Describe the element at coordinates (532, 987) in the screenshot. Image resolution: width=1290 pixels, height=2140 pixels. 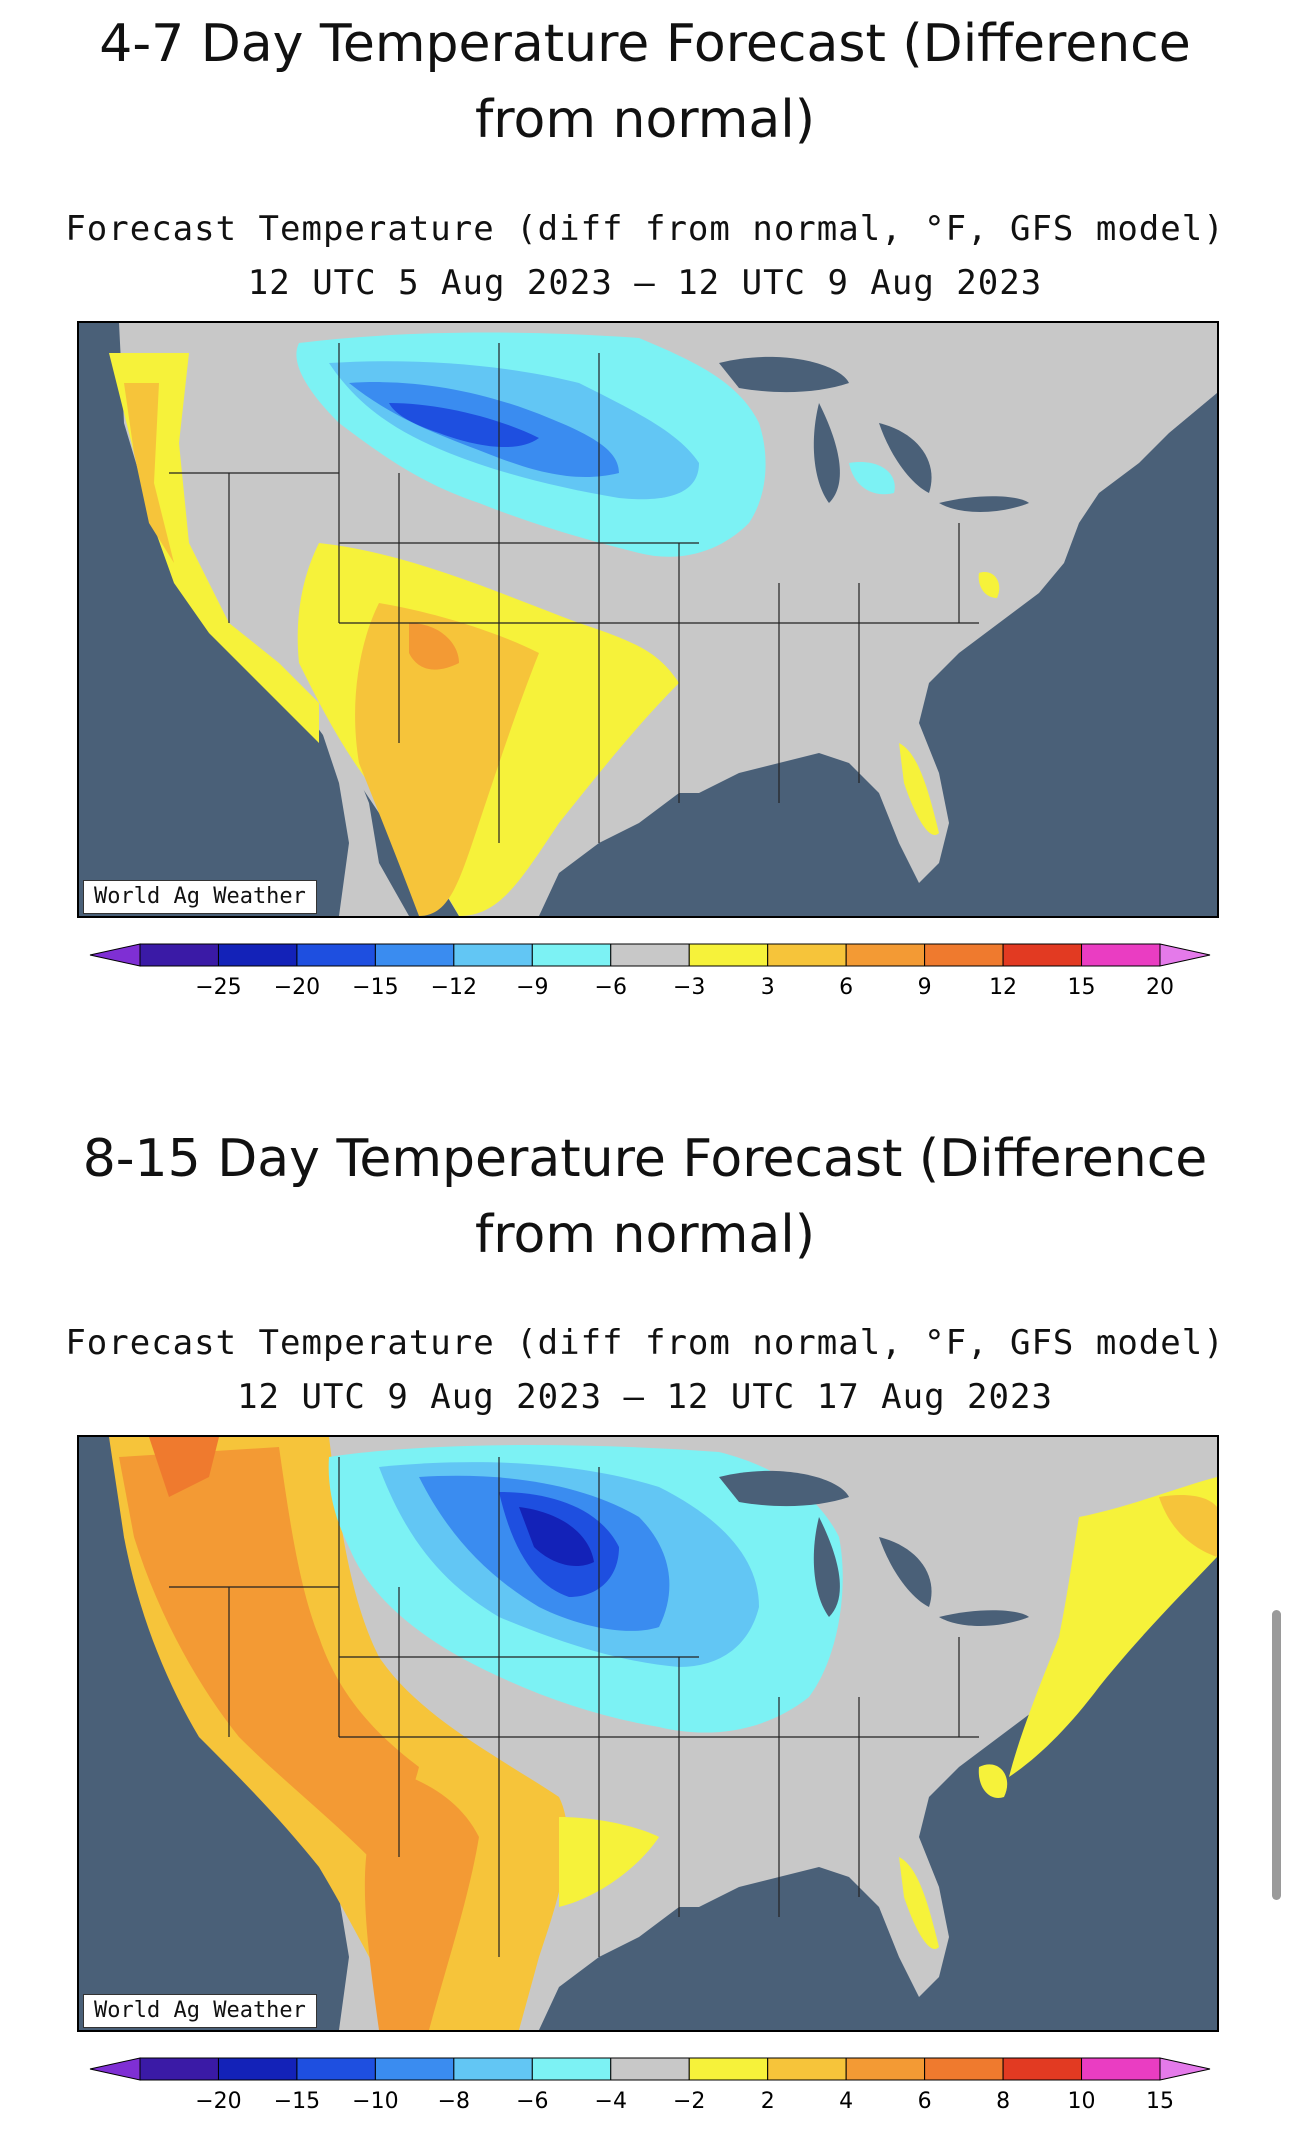
I see `legend-tick-label: −9` at that location.